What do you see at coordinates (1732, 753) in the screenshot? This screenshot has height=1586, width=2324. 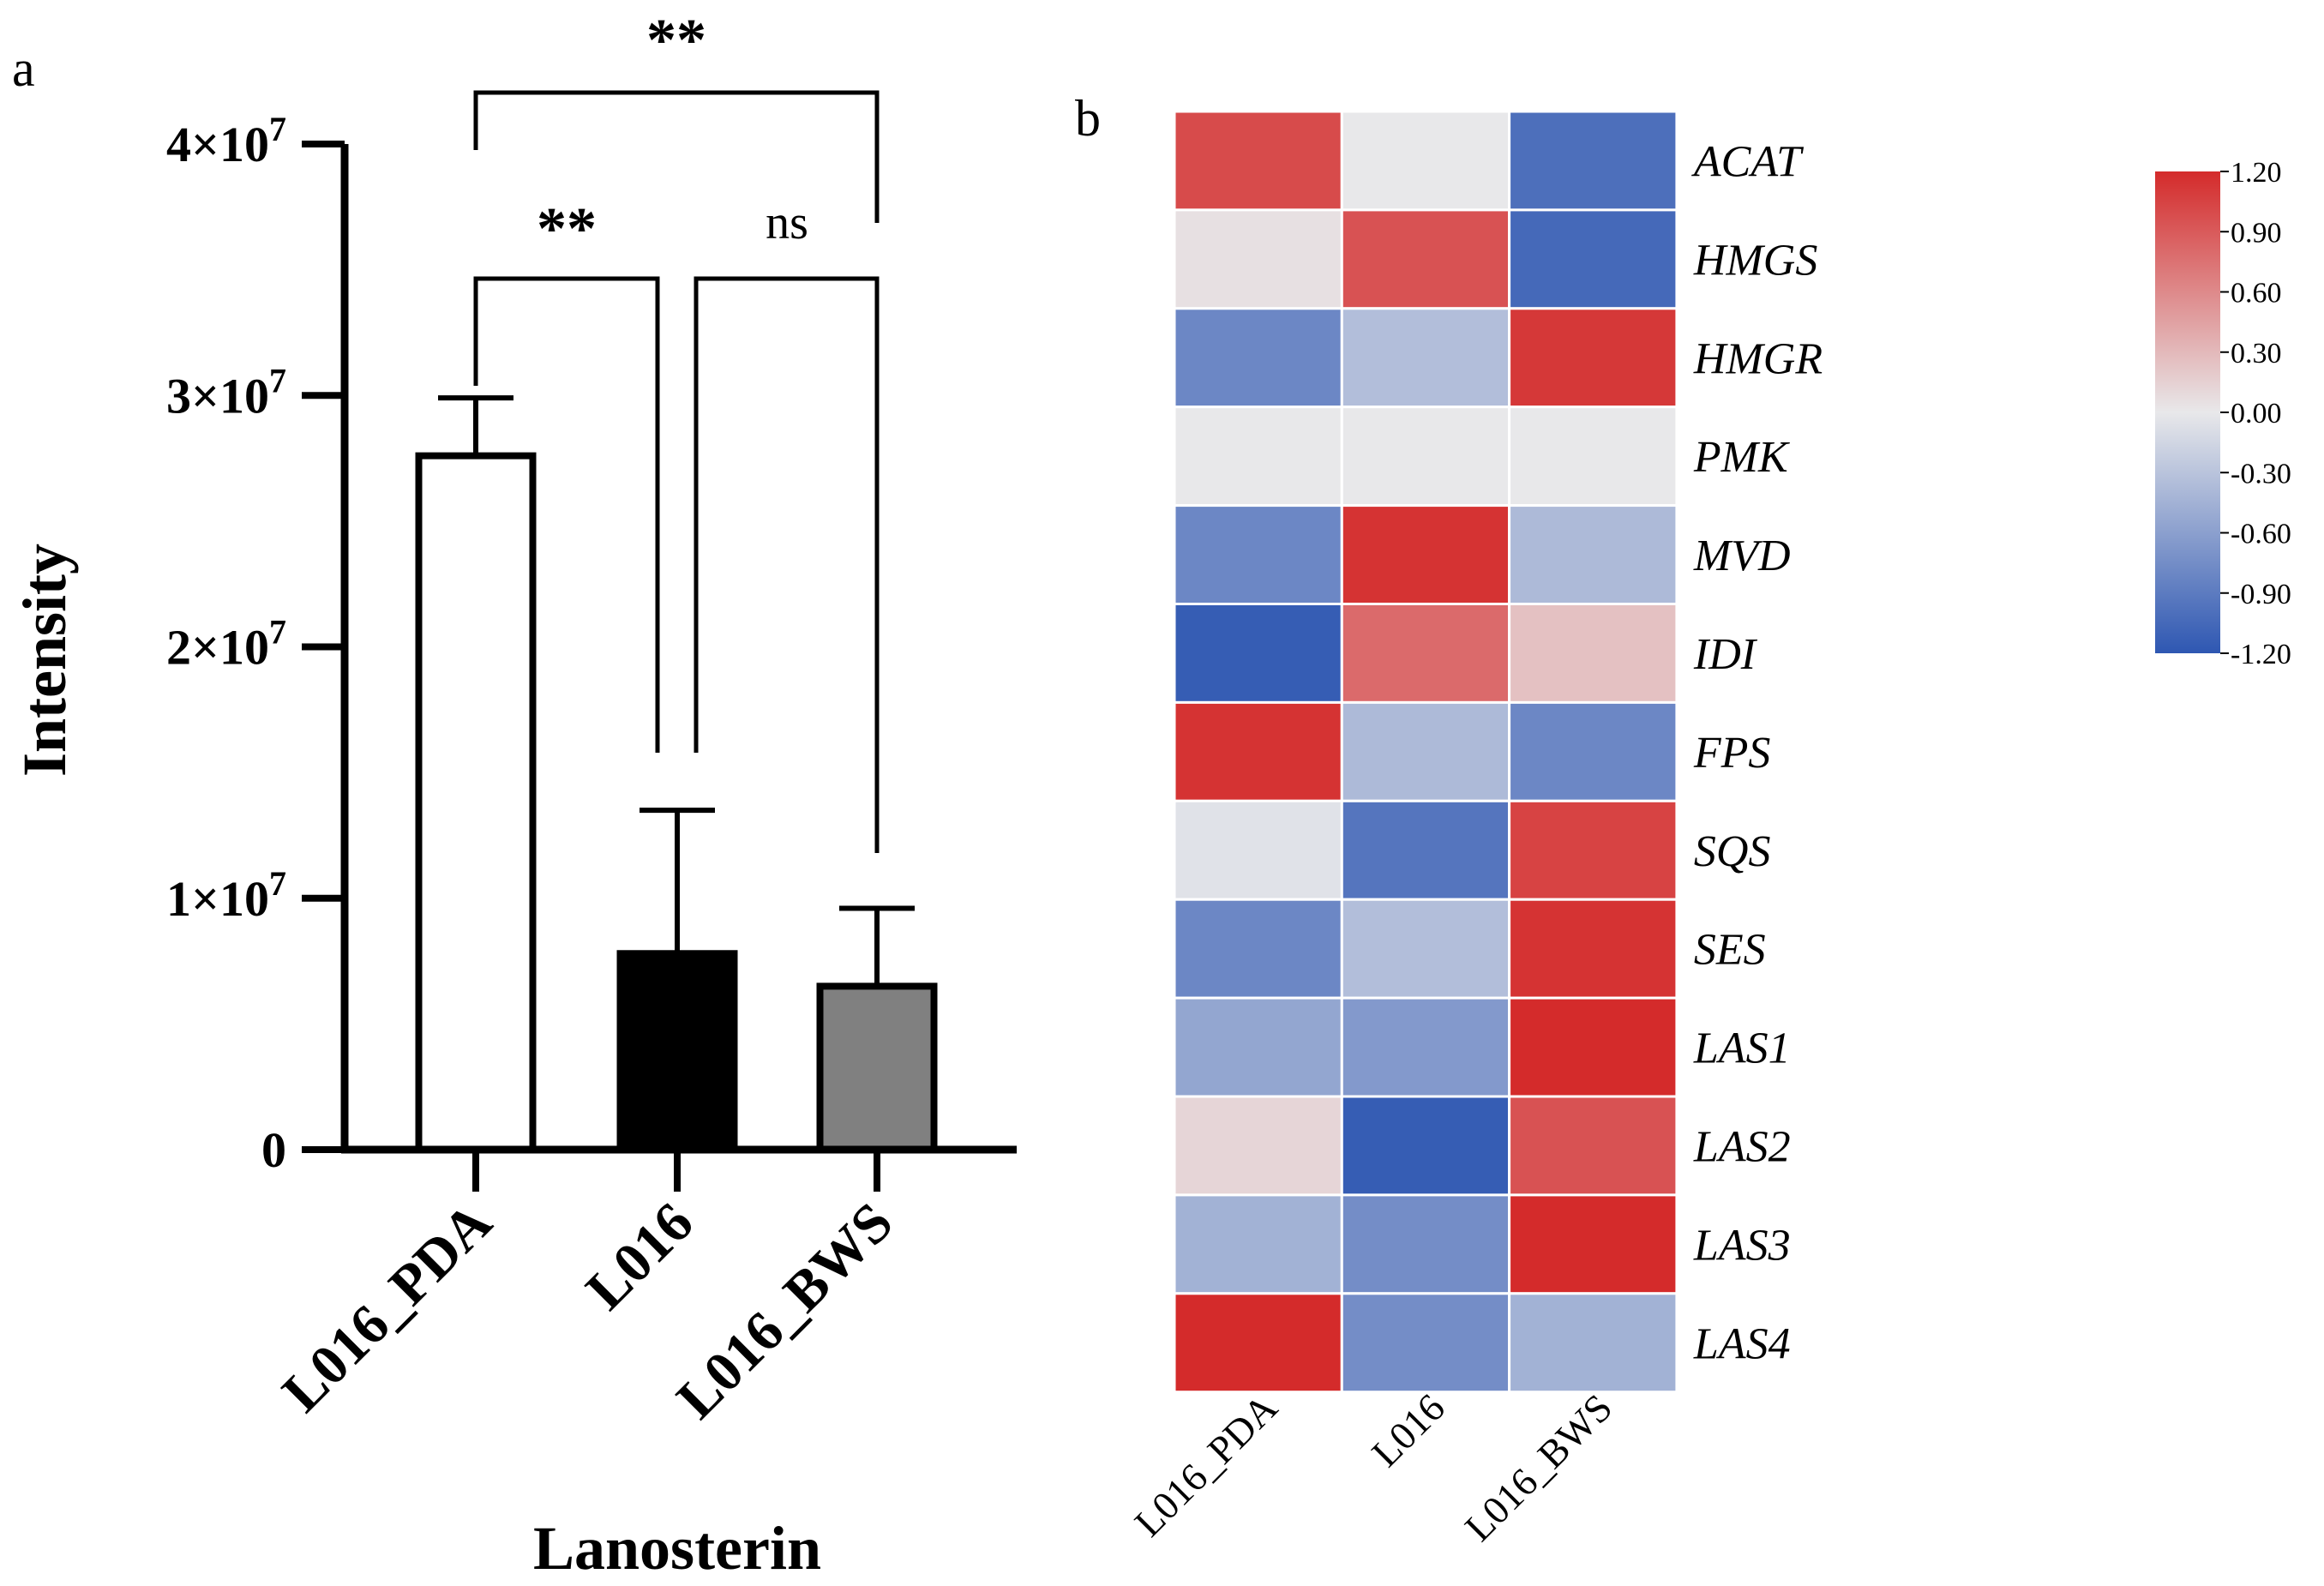 I see `gene-label: FPS` at bounding box center [1732, 753].